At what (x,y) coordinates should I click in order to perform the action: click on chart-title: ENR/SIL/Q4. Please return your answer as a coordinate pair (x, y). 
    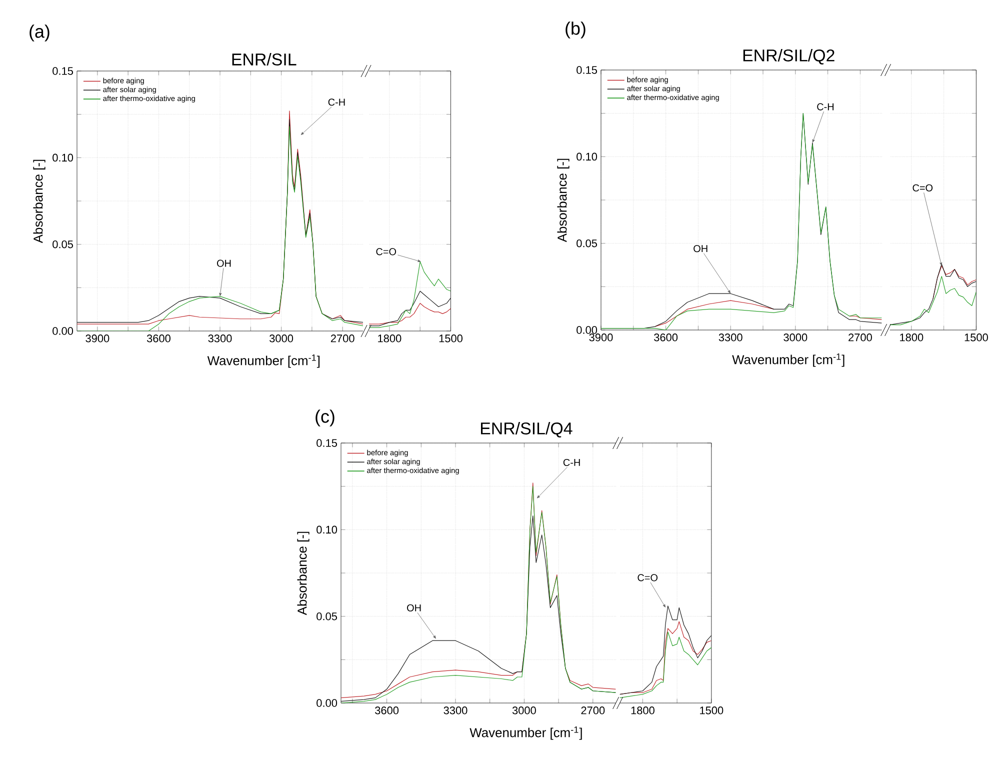
    Looking at the image, I should click on (526, 430).